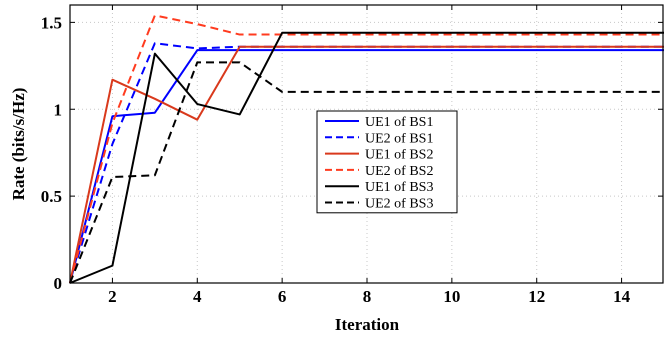 Image resolution: width=664 pixels, height=337 pixels. What do you see at coordinates (112, 296) in the screenshot?
I see `x-tick-label: 2` at bounding box center [112, 296].